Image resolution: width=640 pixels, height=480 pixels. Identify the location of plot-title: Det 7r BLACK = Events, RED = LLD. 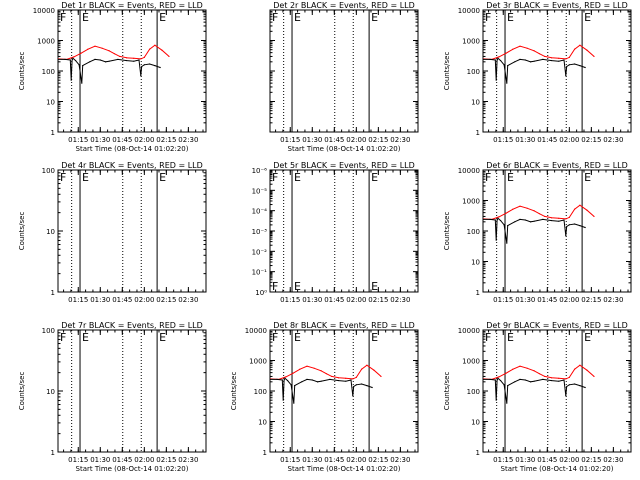
(132, 325).